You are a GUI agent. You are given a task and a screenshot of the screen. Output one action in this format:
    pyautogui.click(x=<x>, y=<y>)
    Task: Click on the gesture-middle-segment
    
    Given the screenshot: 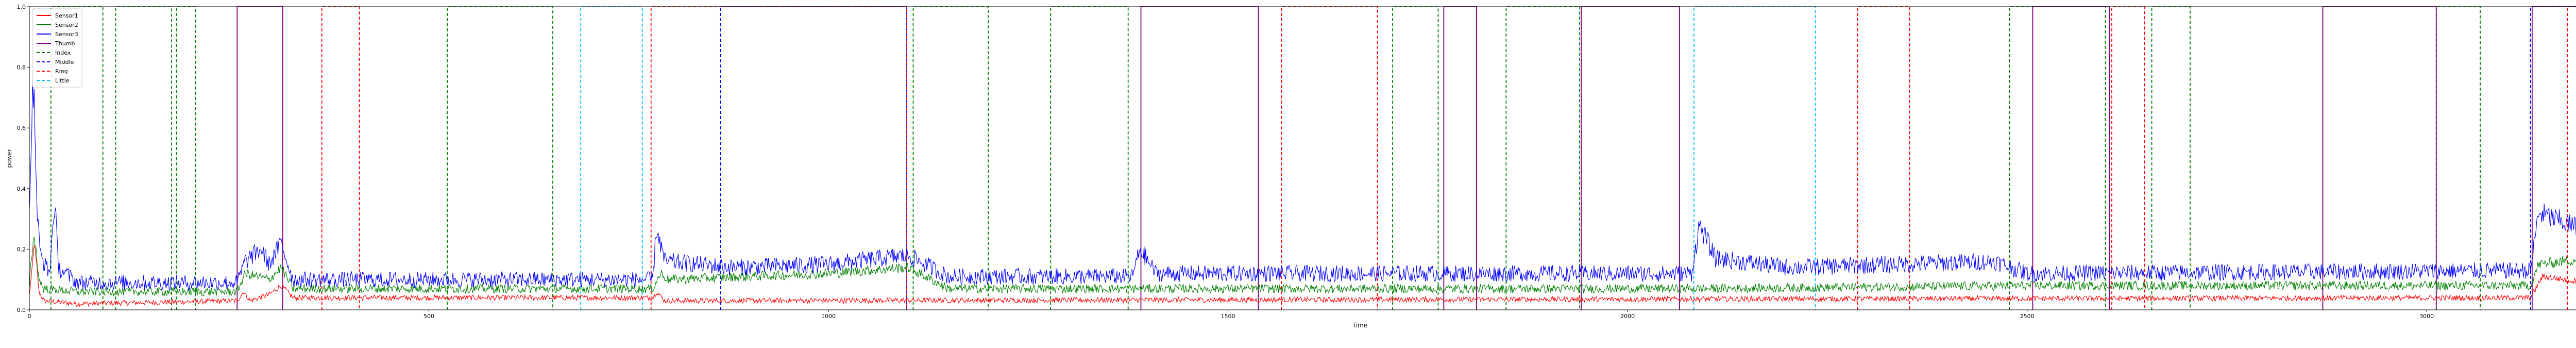 What is the action you would take?
    pyautogui.click(x=813, y=158)
    